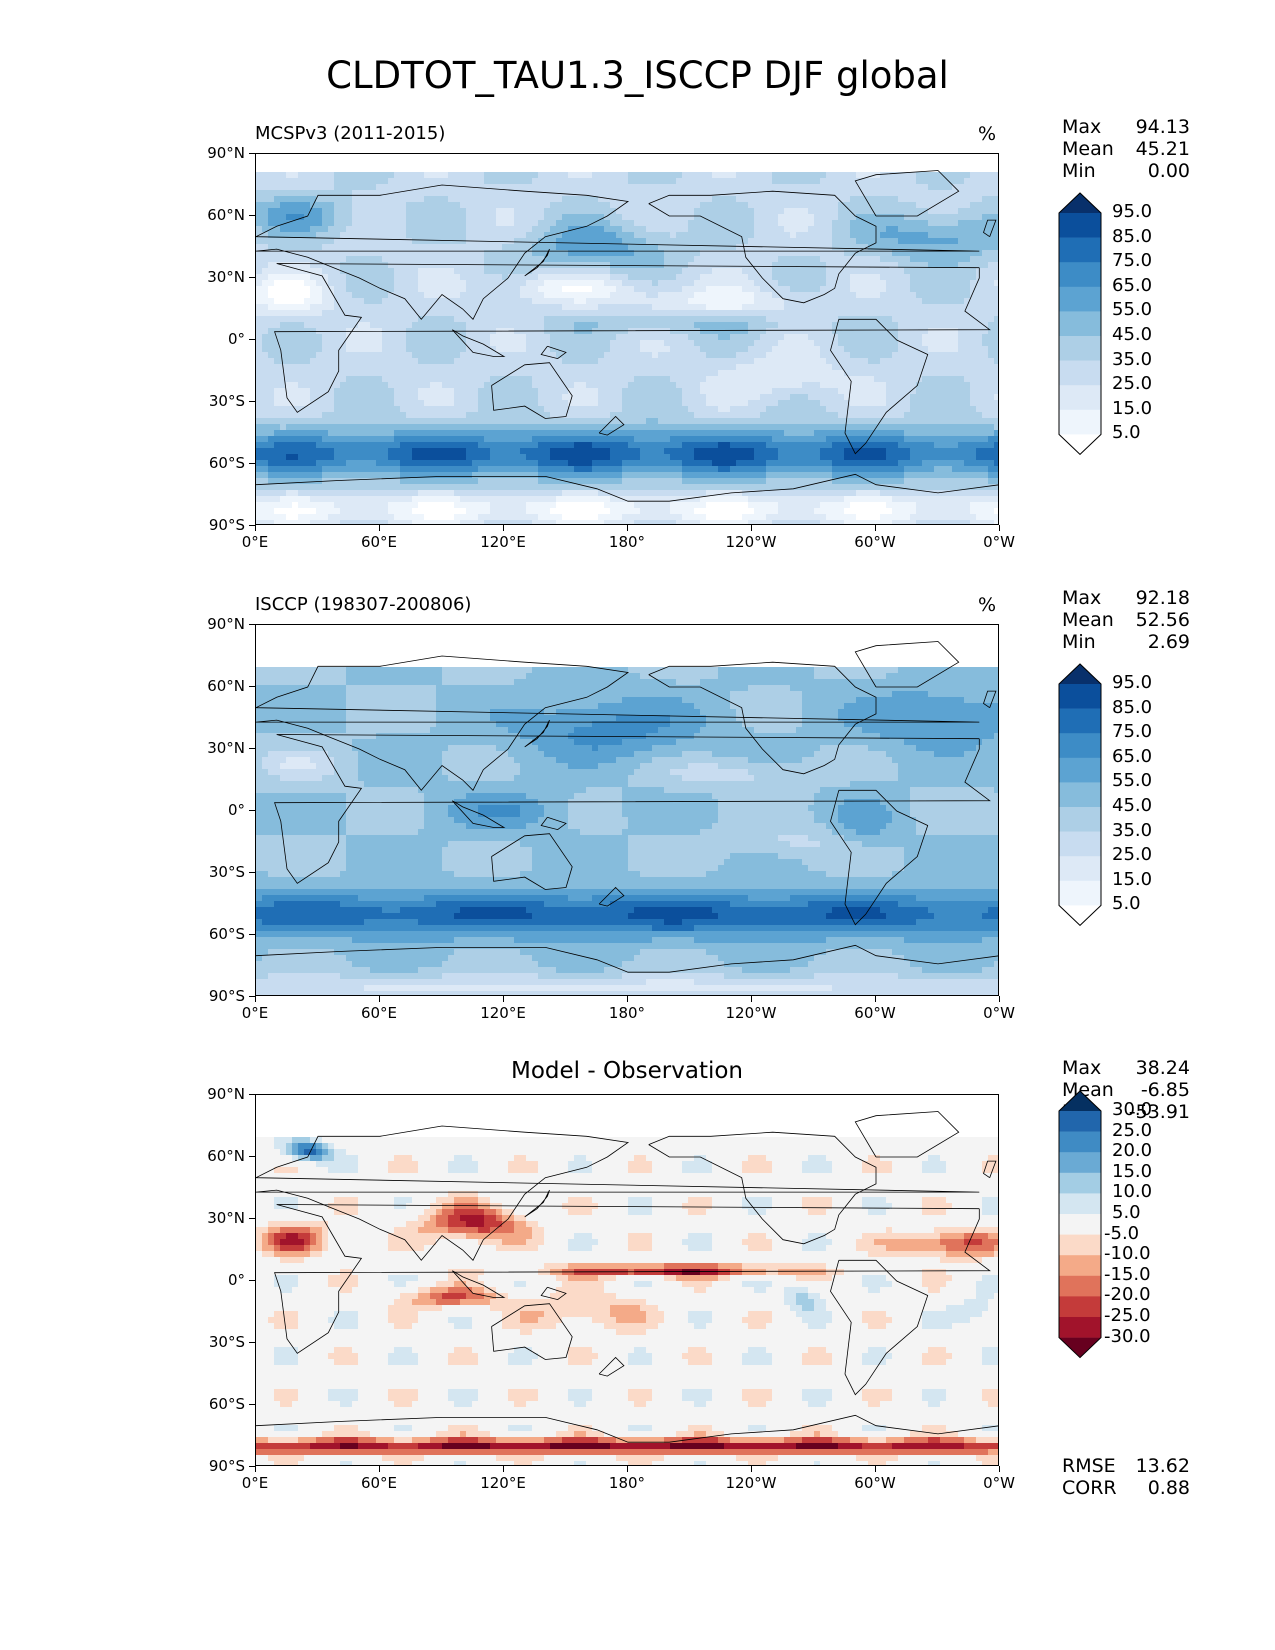 Image resolution: width=1275 pixels, height=1650 pixels. Describe the element at coordinates (999, 542) in the screenshot. I see `lon-tick-label: 0°W` at that location.